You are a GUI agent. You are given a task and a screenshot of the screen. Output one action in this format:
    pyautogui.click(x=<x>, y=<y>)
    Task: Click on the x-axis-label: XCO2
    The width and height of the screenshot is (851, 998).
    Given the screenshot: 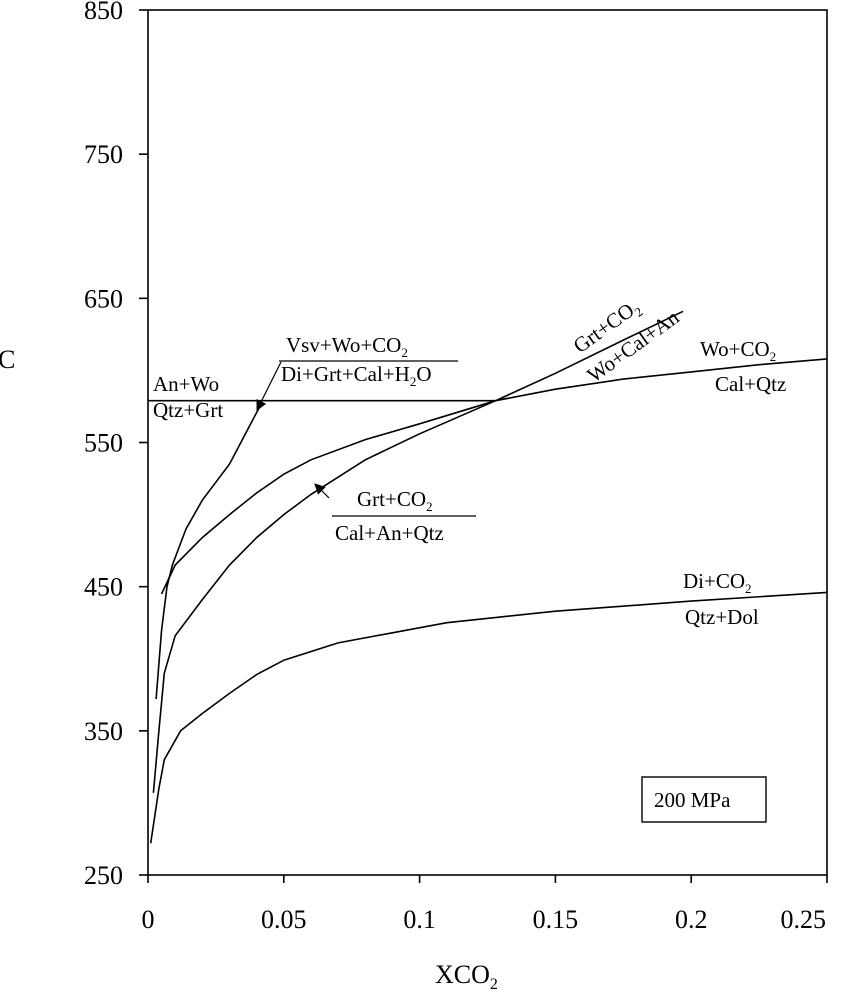 What is the action you would take?
    pyautogui.click(x=466, y=976)
    